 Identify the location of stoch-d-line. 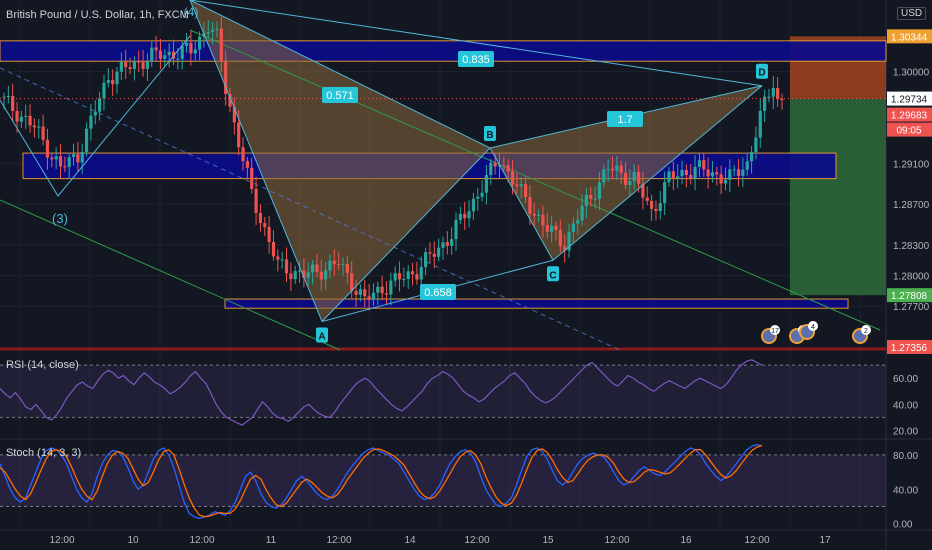
(381, 481).